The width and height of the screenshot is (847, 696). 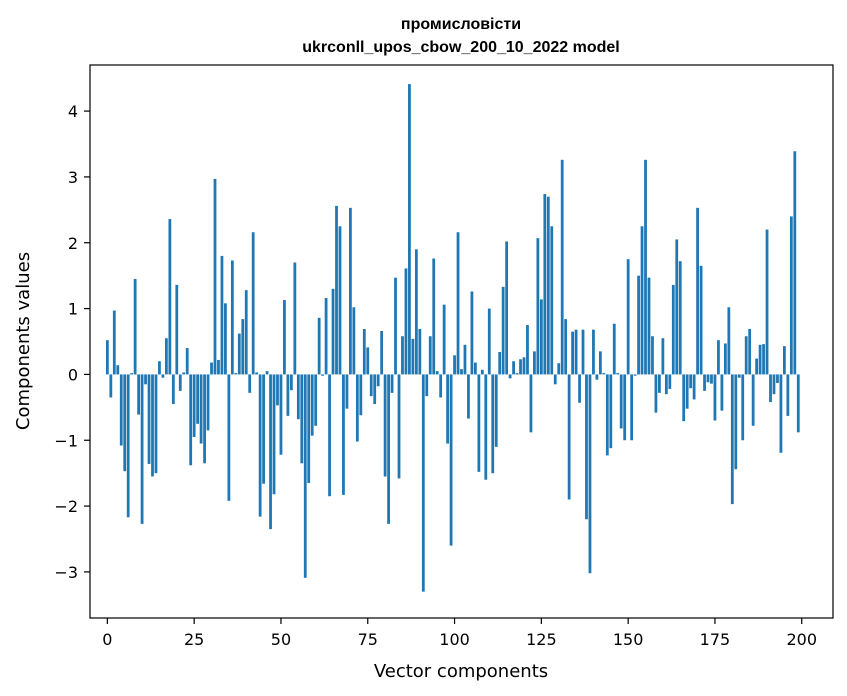 What do you see at coordinates (461, 24) in the screenshot?
I see `chart-title: промисловісти` at bounding box center [461, 24].